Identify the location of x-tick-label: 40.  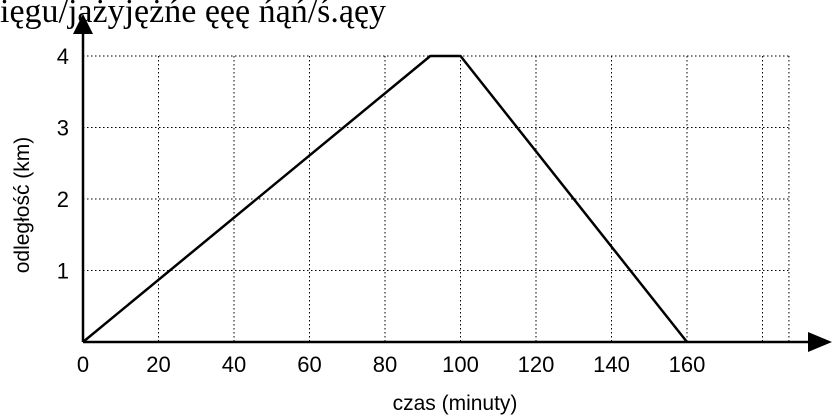
(234, 364).